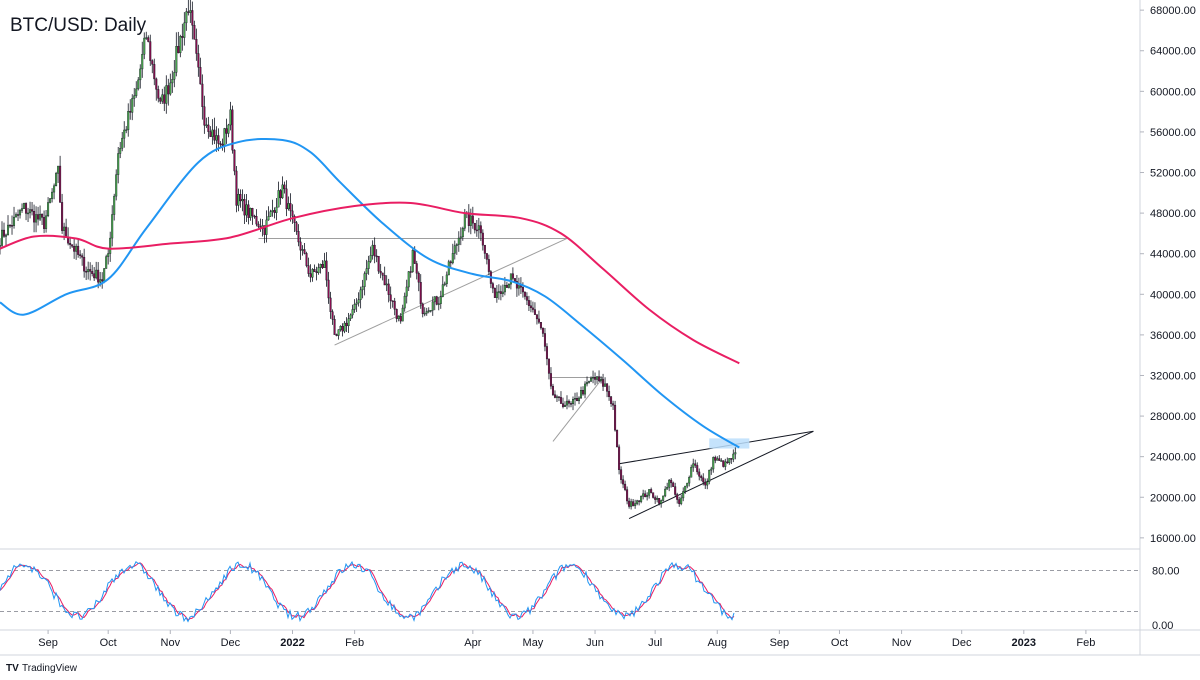  Describe the element at coordinates (570, 591) in the screenshot. I see `oscillator-pane` at that location.